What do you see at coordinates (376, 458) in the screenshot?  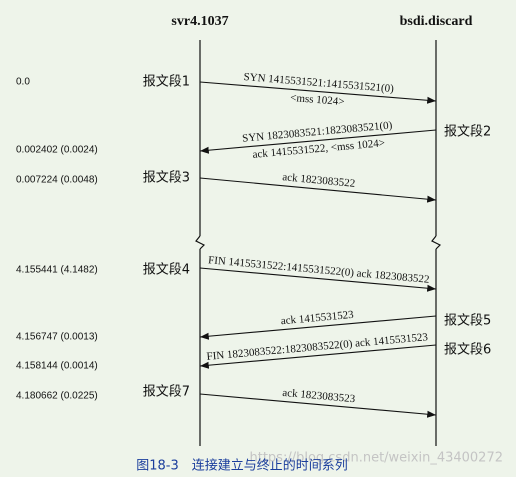 I see `watermark: https://blog.csdn.net/weixin_43400272` at bounding box center [376, 458].